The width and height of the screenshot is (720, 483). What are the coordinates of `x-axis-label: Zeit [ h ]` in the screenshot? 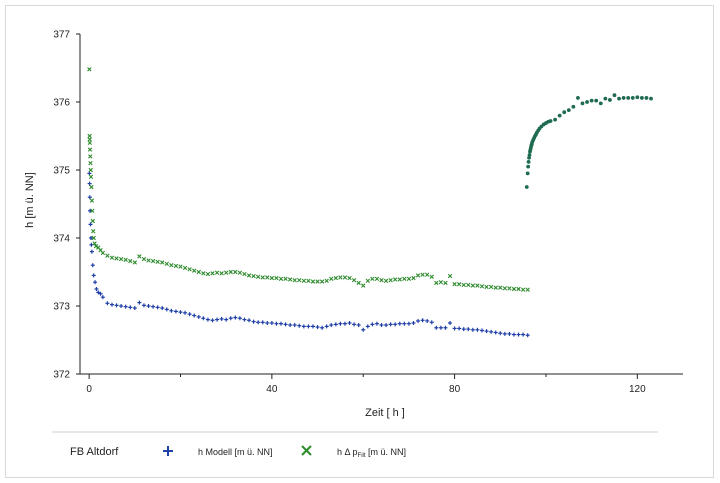 It's located at (385, 413).